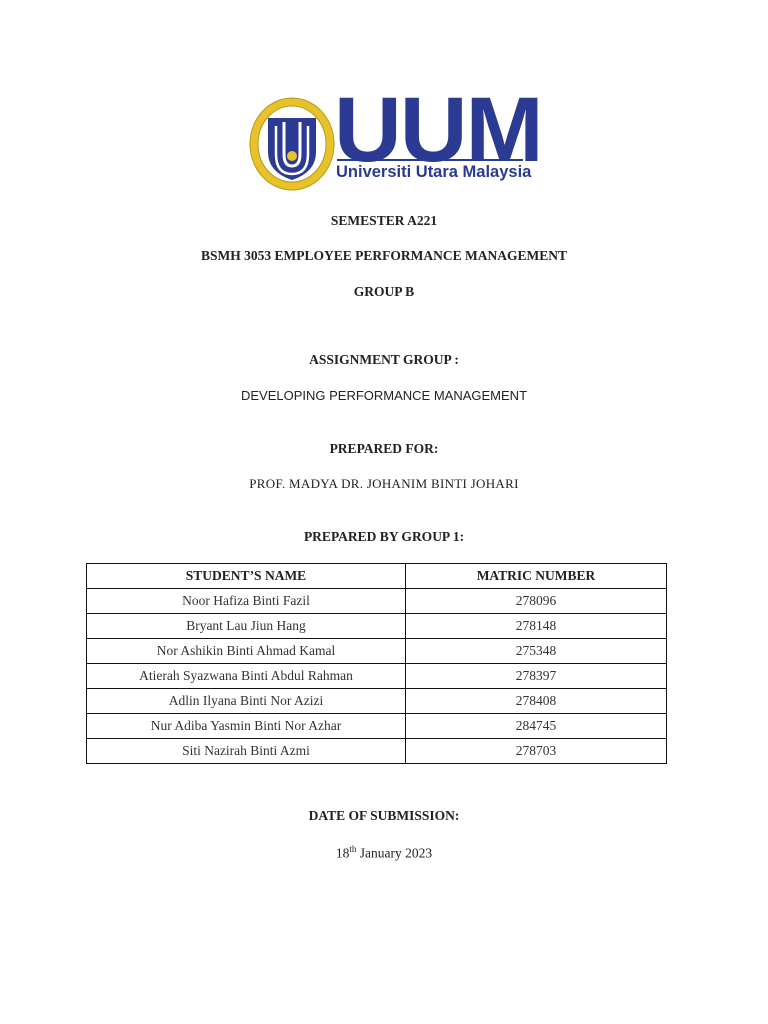  Describe the element at coordinates (246, 751) in the screenshot. I see `student-name: Siti Nazirah Binti Azmi` at that location.